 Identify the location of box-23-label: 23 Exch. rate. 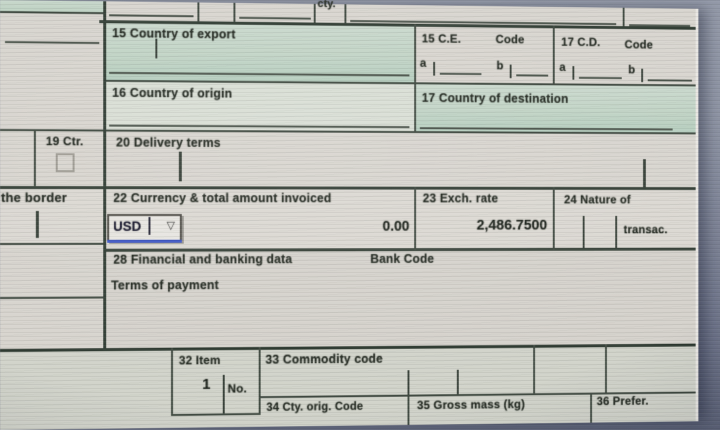
(460, 198).